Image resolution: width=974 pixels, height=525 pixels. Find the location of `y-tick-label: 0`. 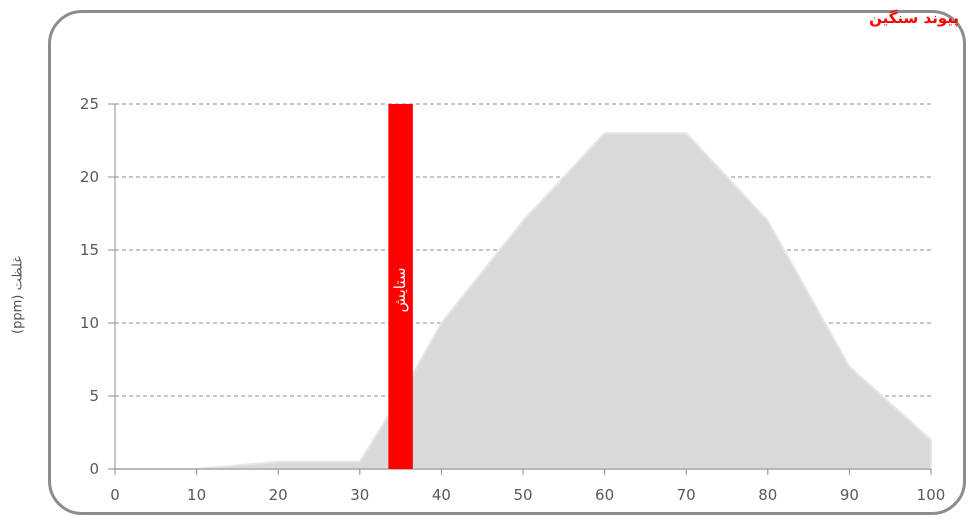

y-tick-label: 0 is located at coordinates (94, 469).